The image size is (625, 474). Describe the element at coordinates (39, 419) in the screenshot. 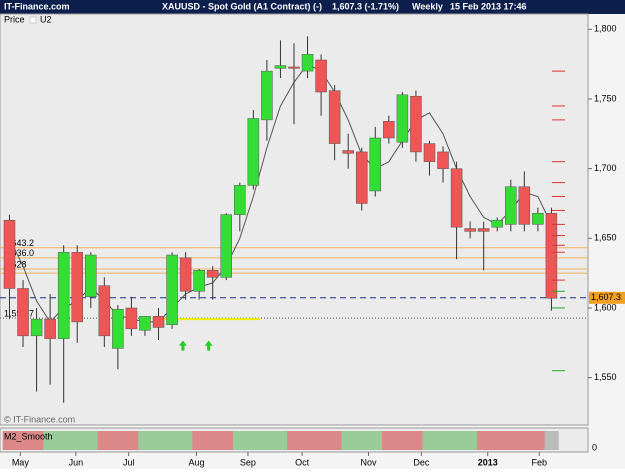

I see `copyright: © IT-Finance.com` at that location.